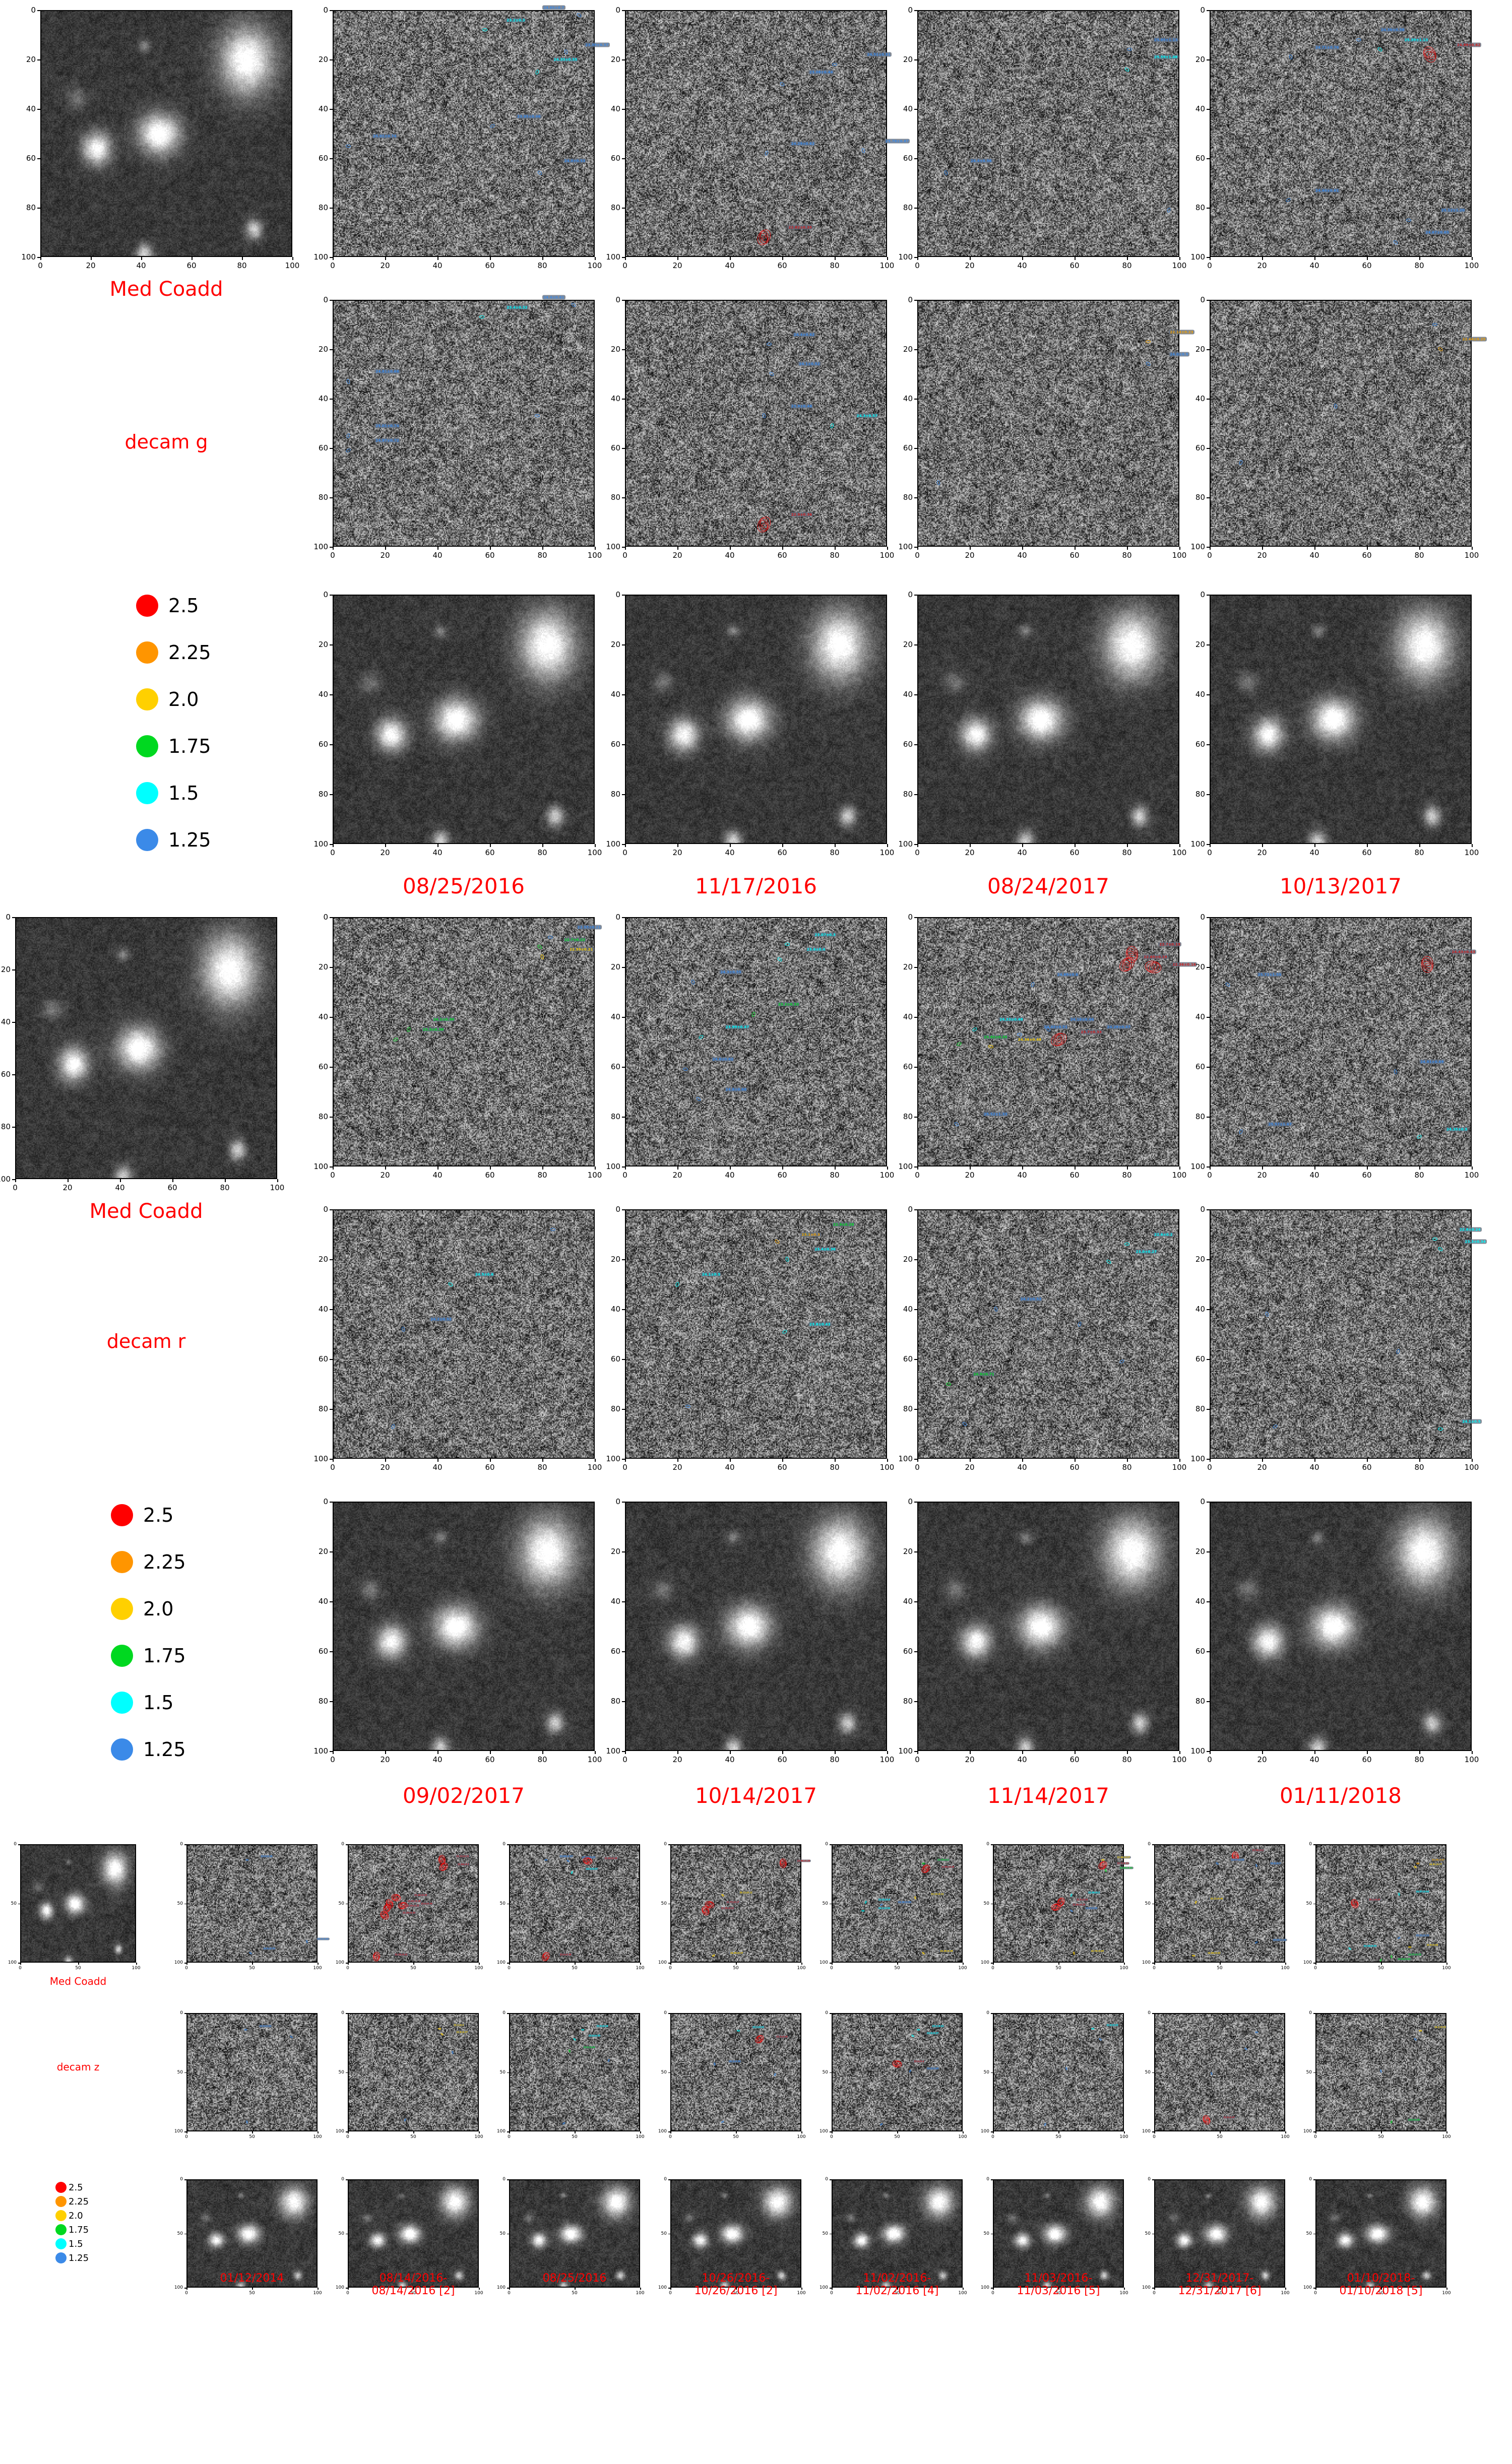 The image size is (1512, 2464). What do you see at coordinates (463, 1865) in the screenshot?
I see `detection-label: 23.04±0.3` at bounding box center [463, 1865].